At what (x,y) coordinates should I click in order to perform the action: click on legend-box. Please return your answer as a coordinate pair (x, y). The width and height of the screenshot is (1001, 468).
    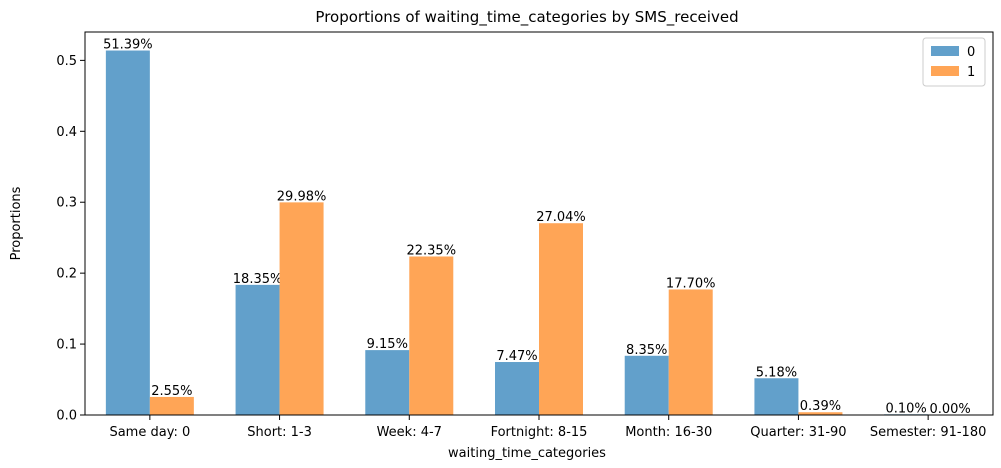
    Looking at the image, I should click on (954, 62).